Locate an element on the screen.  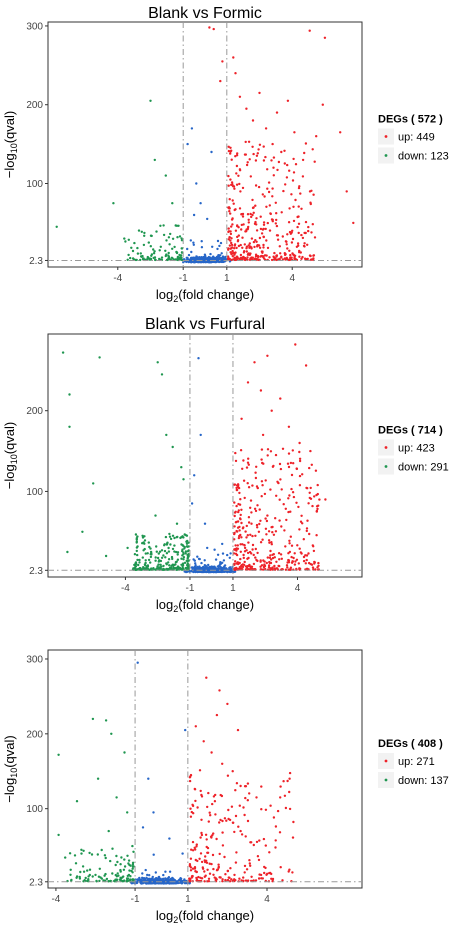
legend: DEGs ( 572 ) up: 449 down: 123 is located at coordinates (413, 139).